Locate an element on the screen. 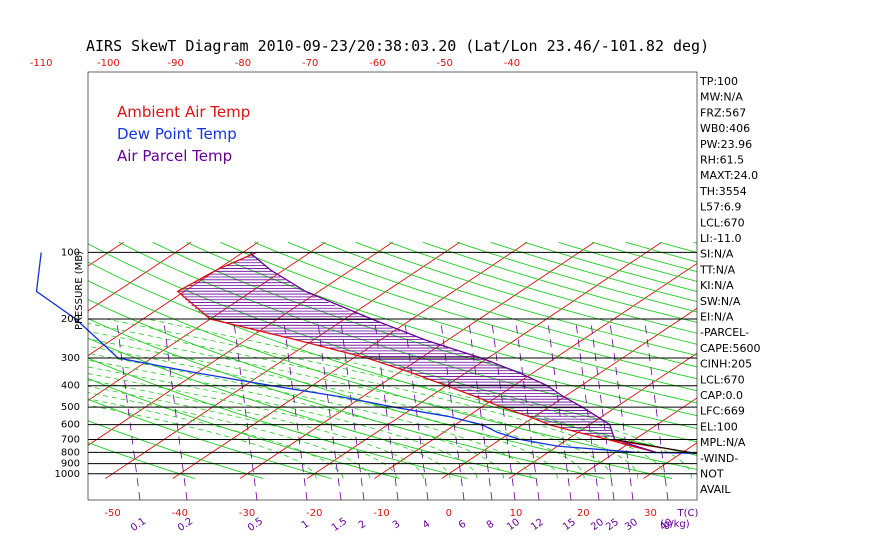 This screenshot has height=560, width=870. pressure-tick-label: 1000 is located at coordinates (67, 474).